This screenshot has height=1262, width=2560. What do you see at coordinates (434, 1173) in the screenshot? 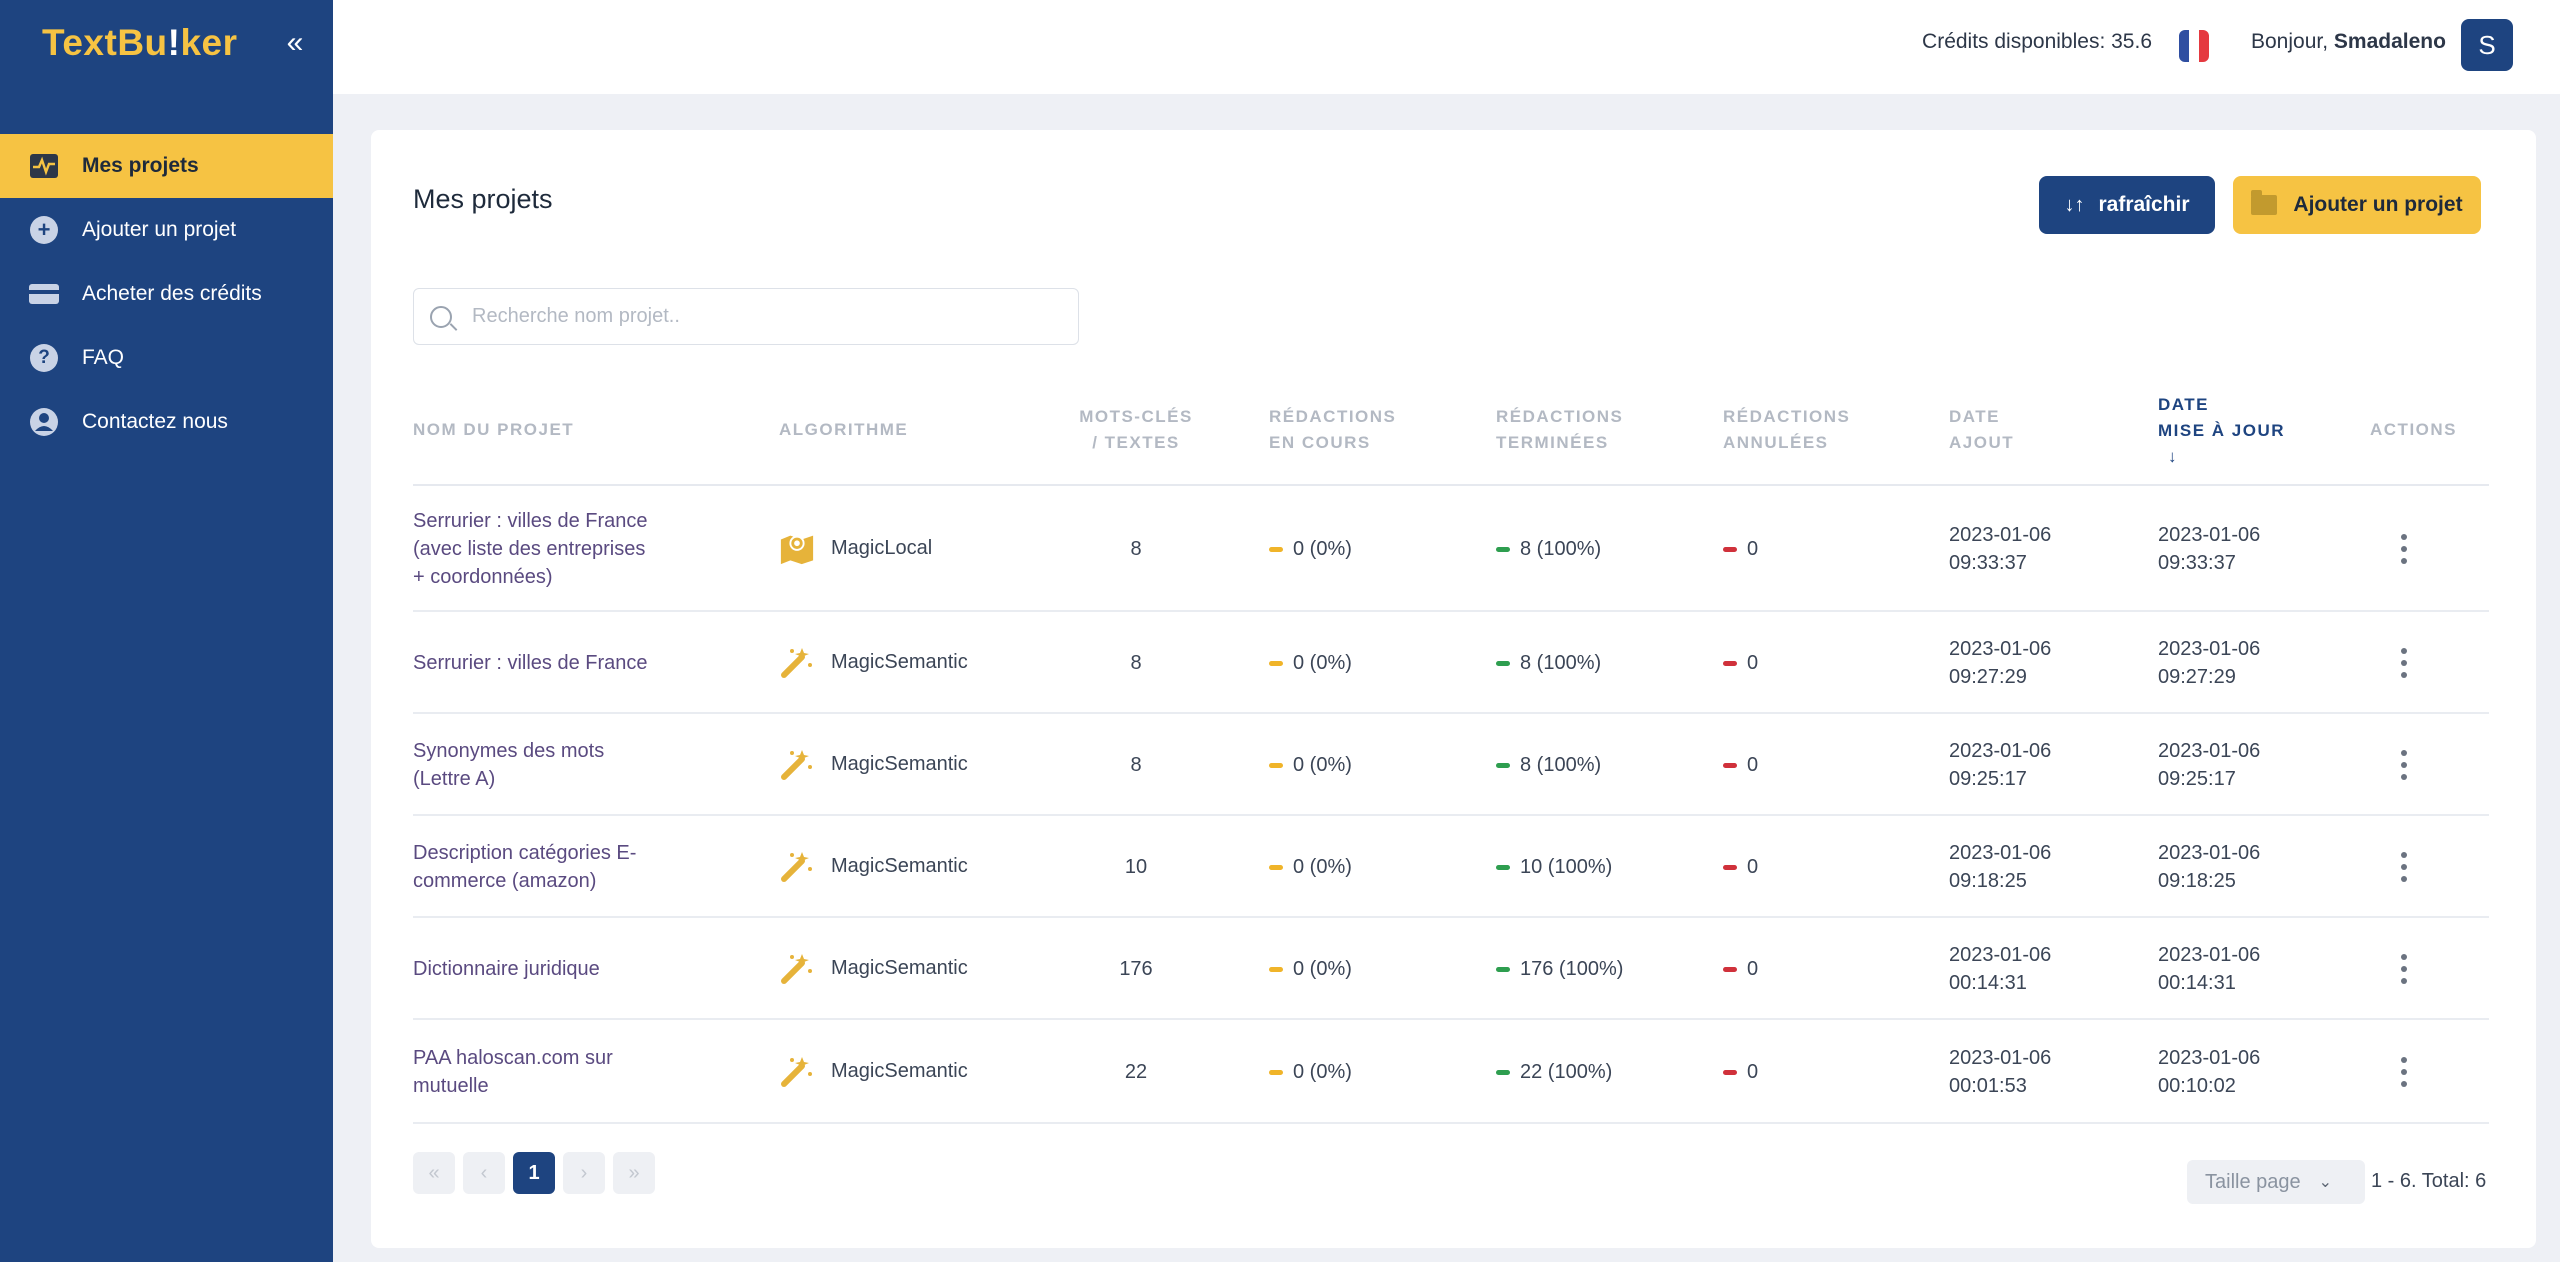
I see `first-page-button: «` at bounding box center [434, 1173].